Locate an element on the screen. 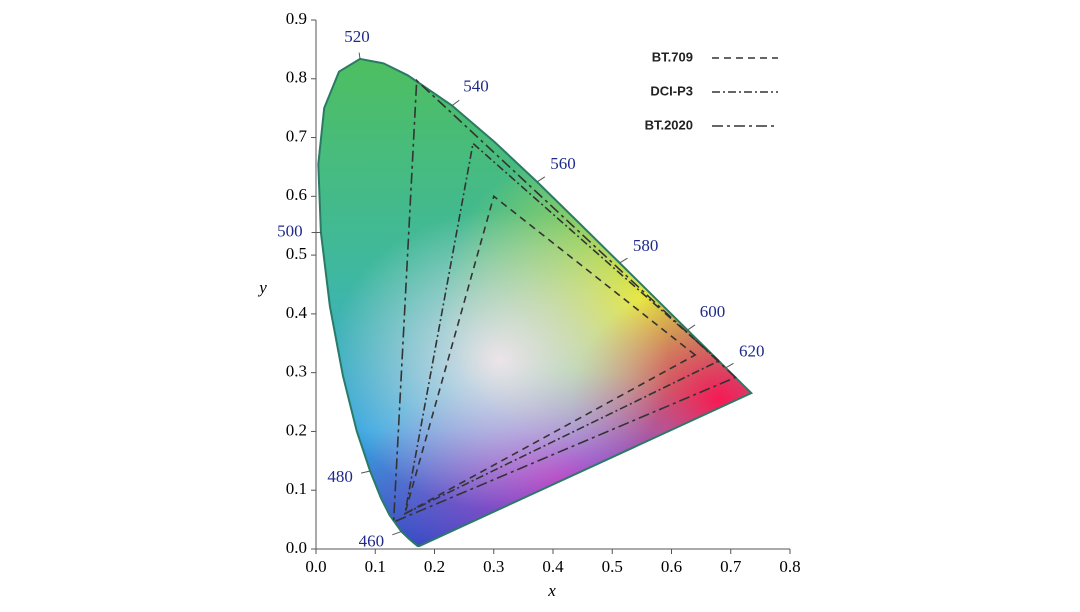 The width and height of the screenshot is (1080, 612). legend-label: BT.2020 is located at coordinates (669, 124).